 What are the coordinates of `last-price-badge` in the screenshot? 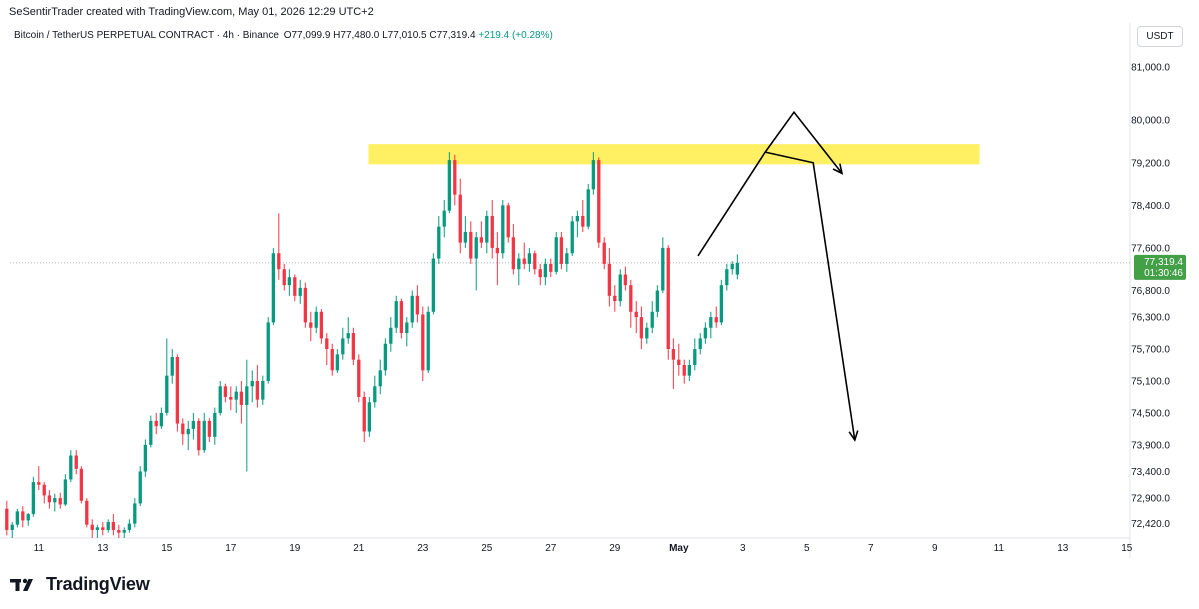 It's located at (1160, 267).